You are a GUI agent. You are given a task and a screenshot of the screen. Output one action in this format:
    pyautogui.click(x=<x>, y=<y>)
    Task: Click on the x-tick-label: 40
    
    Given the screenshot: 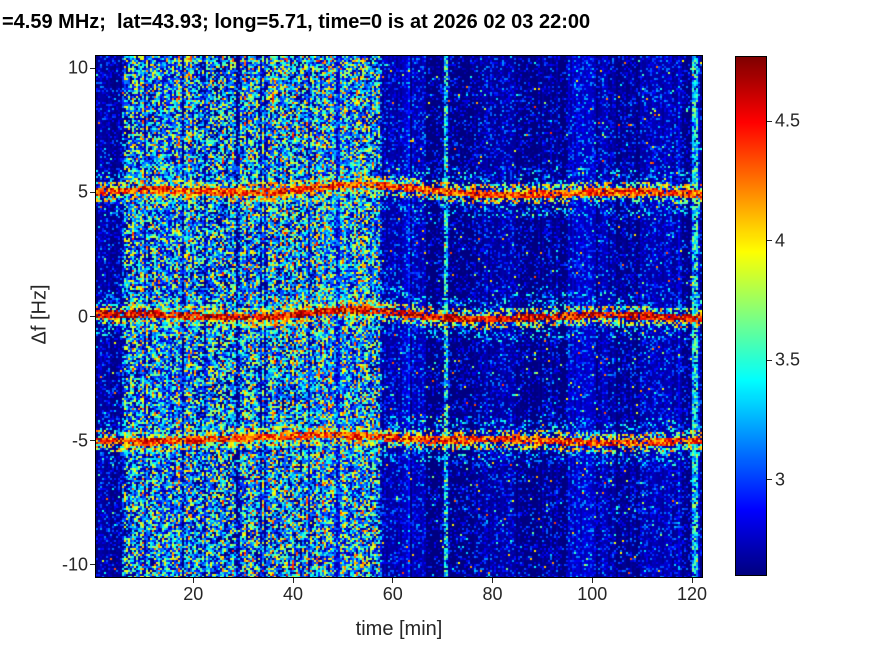 What is the action you would take?
    pyautogui.click(x=293, y=594)
    